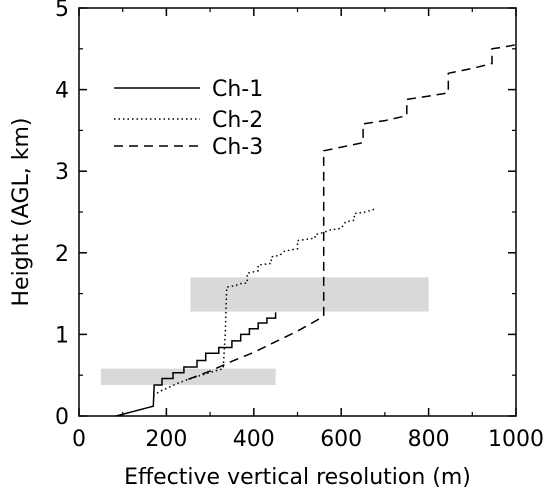 The width and height of the screenshot is (558, 492). I want to click on legend-label-ch-1: Ch-1, so click(237, 89).